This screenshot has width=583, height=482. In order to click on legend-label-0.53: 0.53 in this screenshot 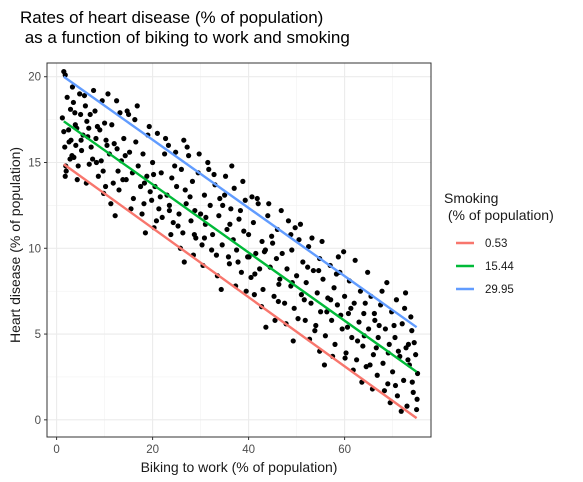, I will do `click(496, 244)`.